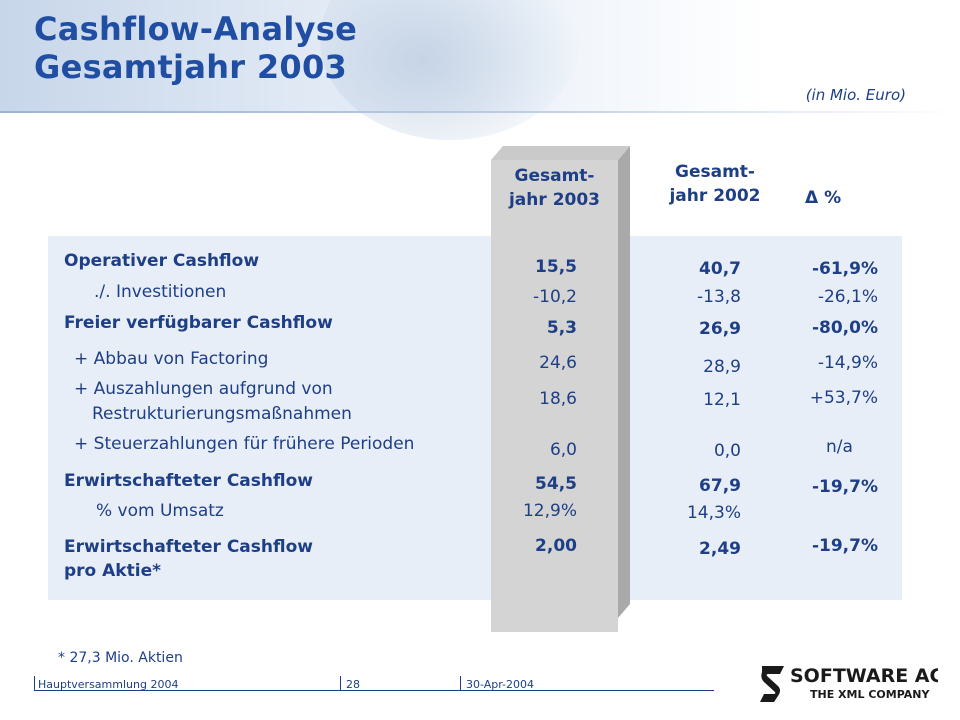 Image resolution: width=960 pixels, height=720 pixels. Describe the element at coordinates (722, 367) in the screenshot. I see `value-2002: 28,9` at that location.